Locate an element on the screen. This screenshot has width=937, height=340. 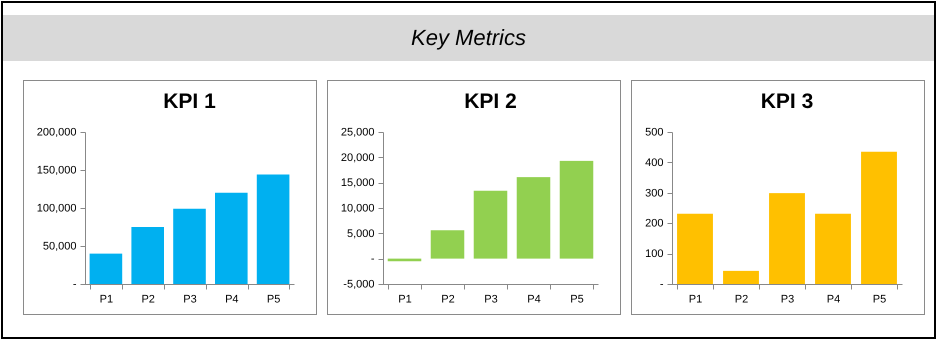
chart-title: KPI 1 is located at coordinates (189, 101).